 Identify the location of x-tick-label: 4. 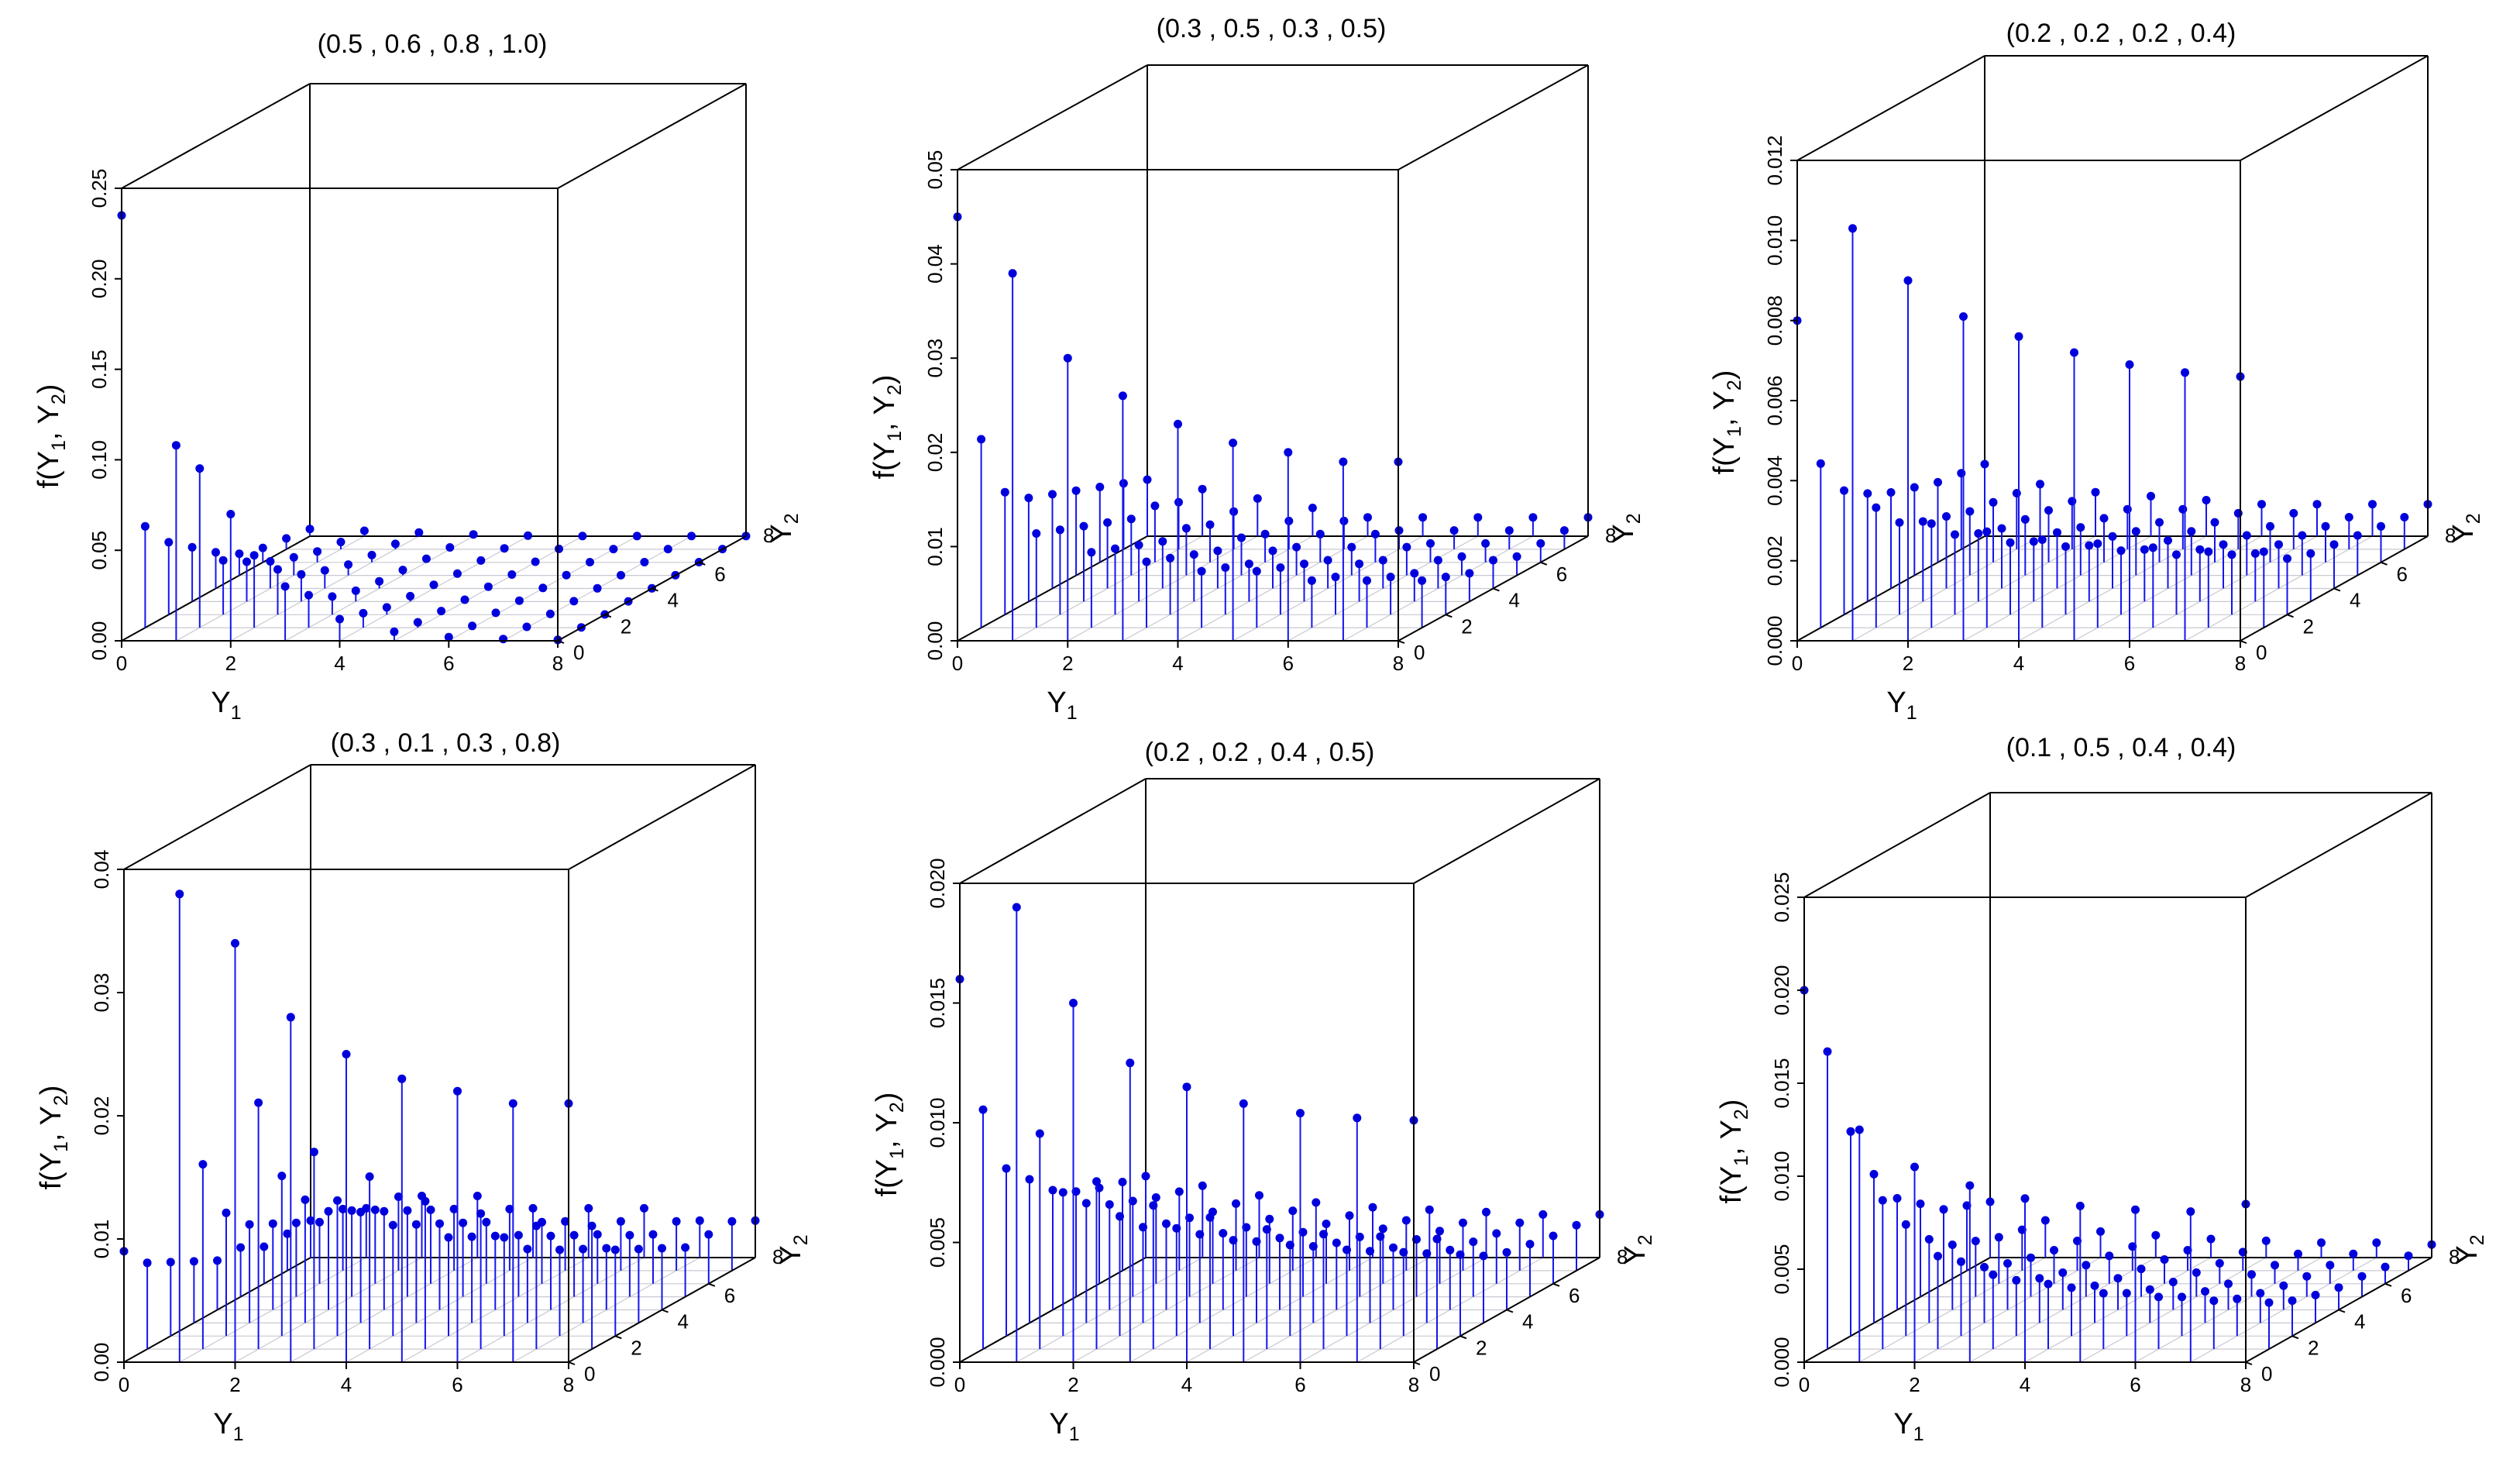
(1186, 1384).